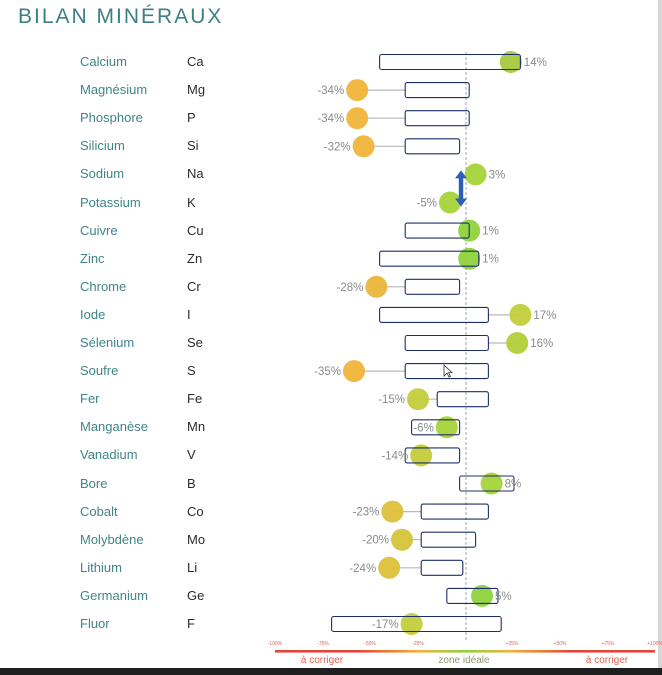 The height and width of the screenshot is (675, 662). I want to click on chart-row: 17%, so click(467, 314).